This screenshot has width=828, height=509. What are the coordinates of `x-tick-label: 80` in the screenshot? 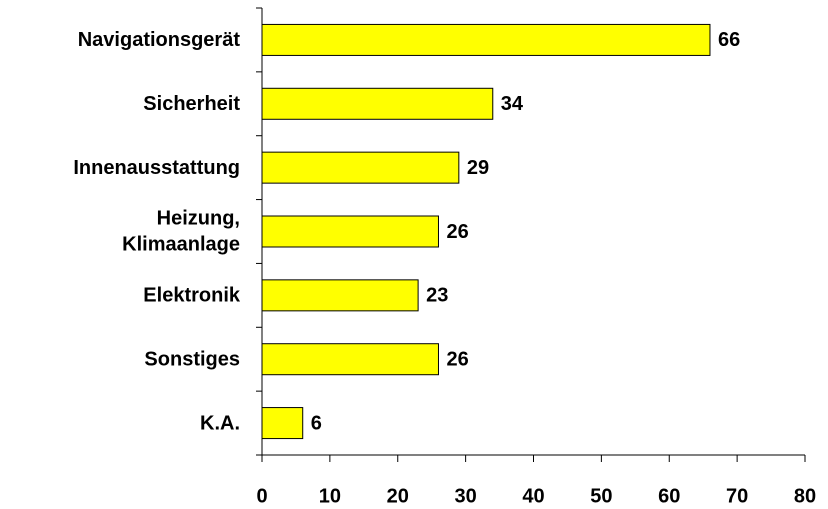 It's located at (805, 496).